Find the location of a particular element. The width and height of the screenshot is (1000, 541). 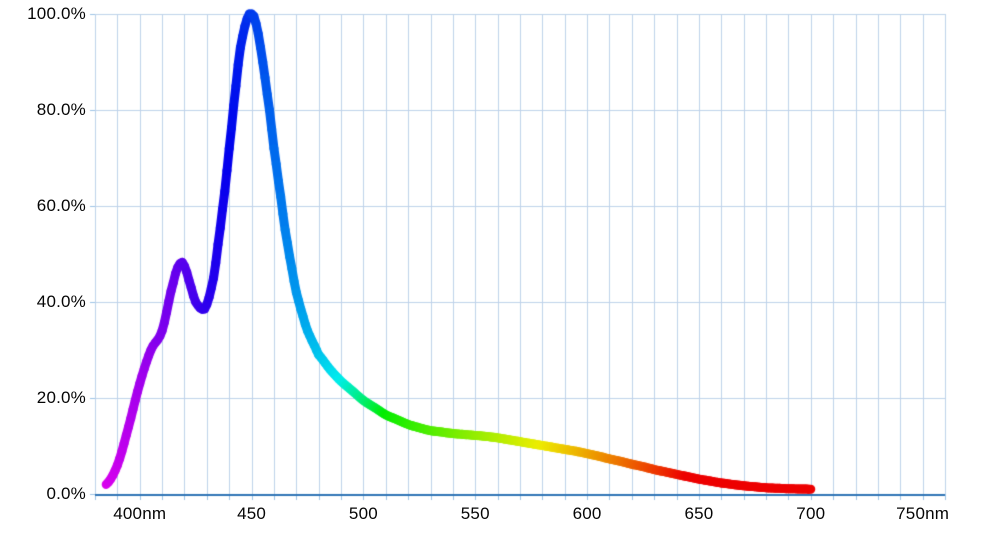

y-axis-tick-label: 60.0% is located at coordinates (61, 205).